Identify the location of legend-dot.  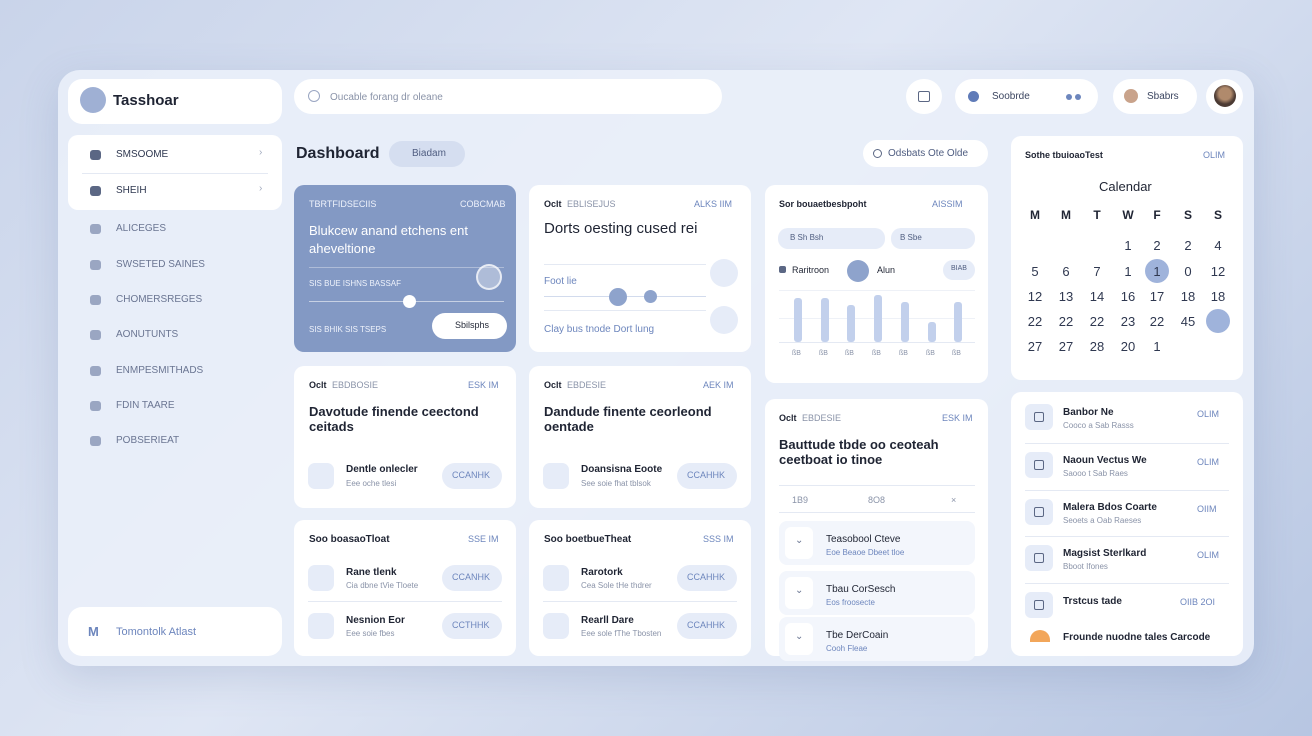
(858, 271).